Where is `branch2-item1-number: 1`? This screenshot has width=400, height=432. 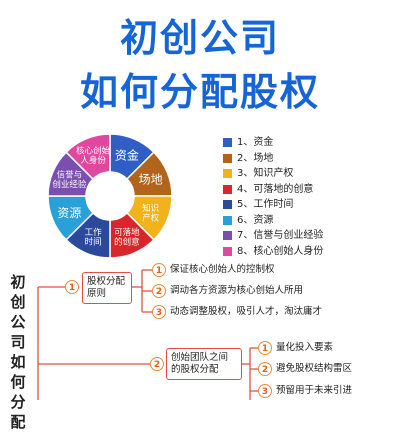
branch2-item1-number: 1 is located at coordinates (265, 348).